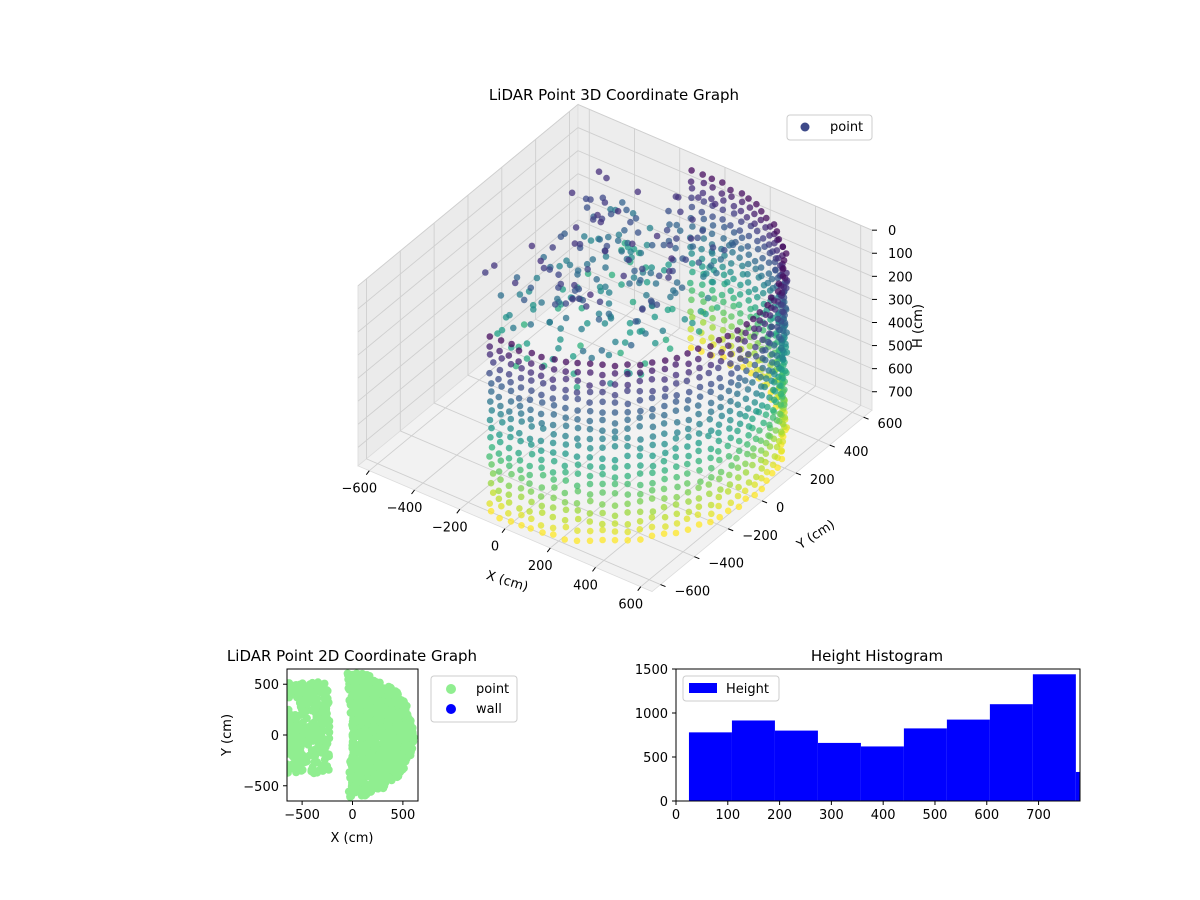 This screenshot has width=1200, height=900. Describe the element at coordinates (829, 127) in the screenshot. I see `chart-3d-legend: point` at that location.